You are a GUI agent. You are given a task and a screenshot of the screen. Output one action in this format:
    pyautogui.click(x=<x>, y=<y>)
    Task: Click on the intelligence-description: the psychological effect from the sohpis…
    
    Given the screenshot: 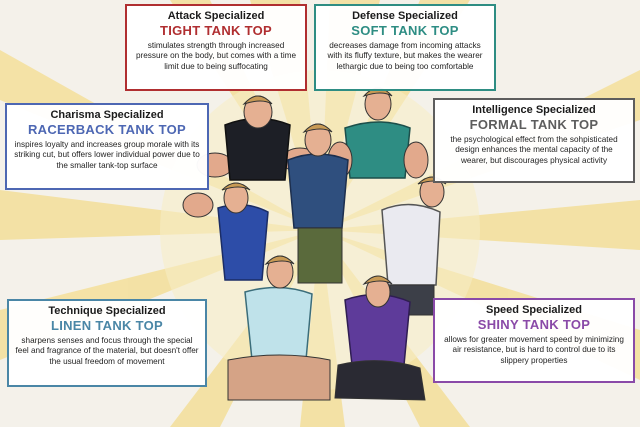 What is the action you would take?
    pyautogui.click(x=534, y=150)
    